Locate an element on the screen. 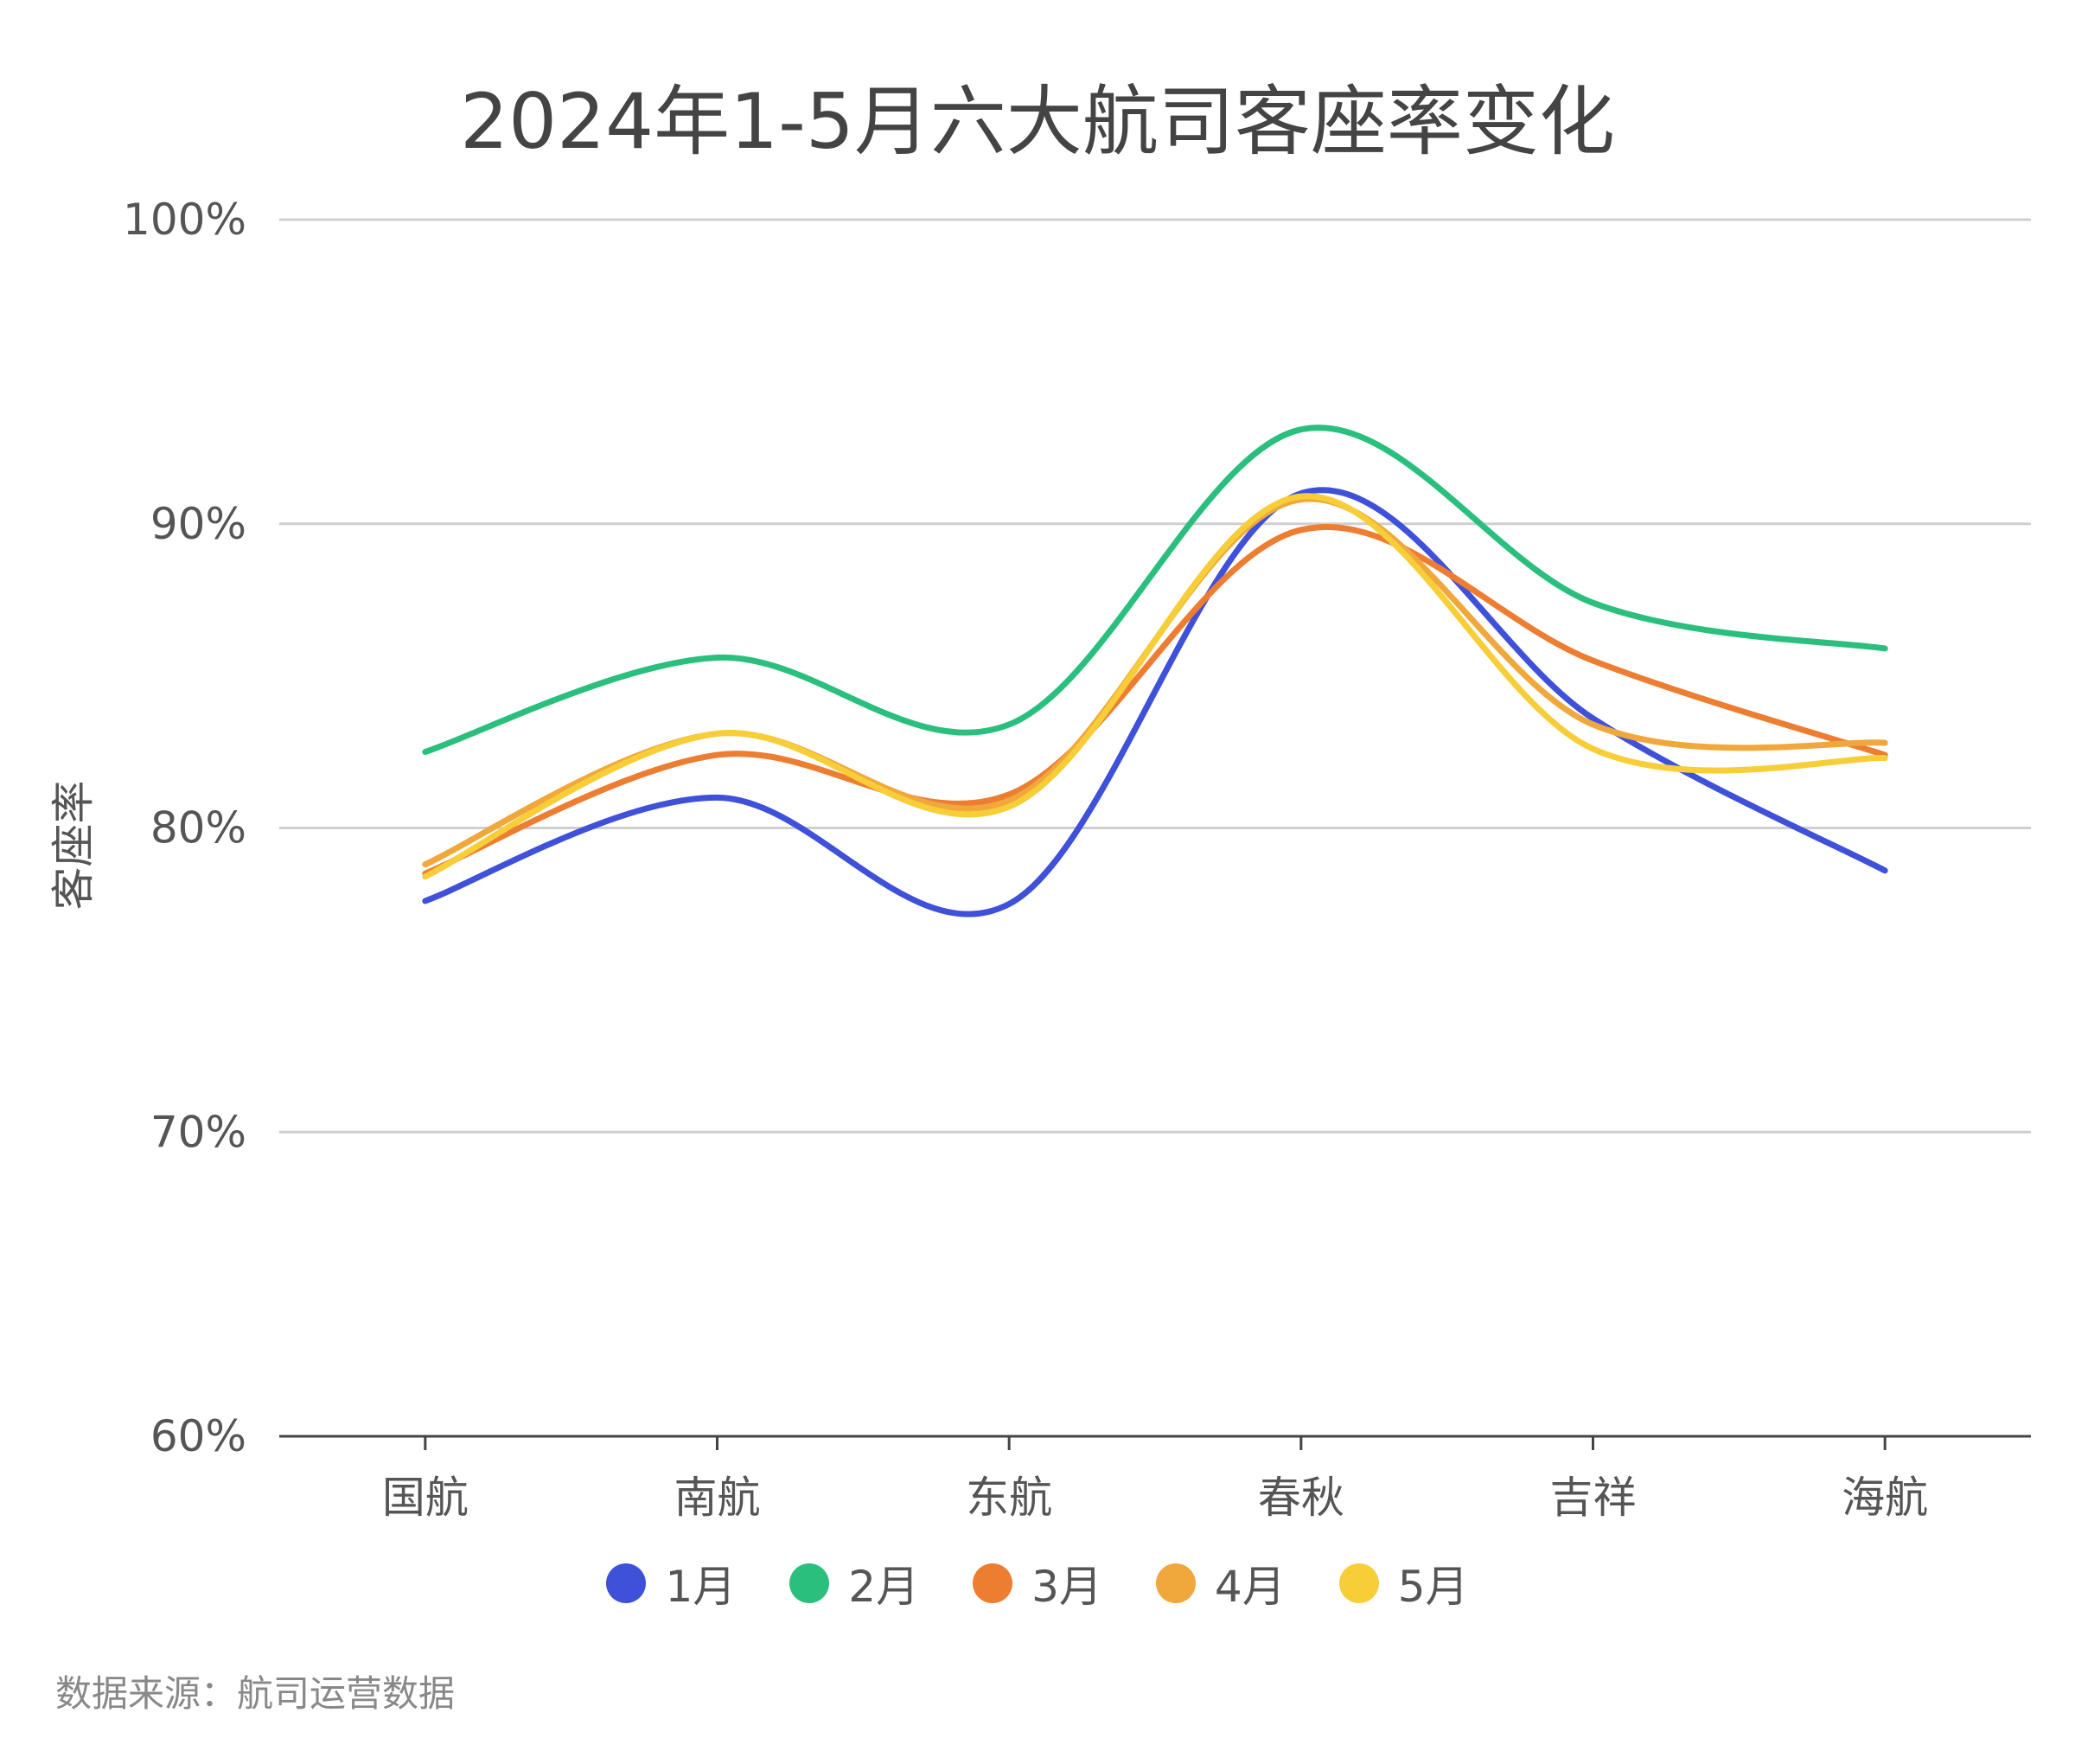  legend: 1月 2月 3月 4月 5月 is located at coordinates (1037, 1583).